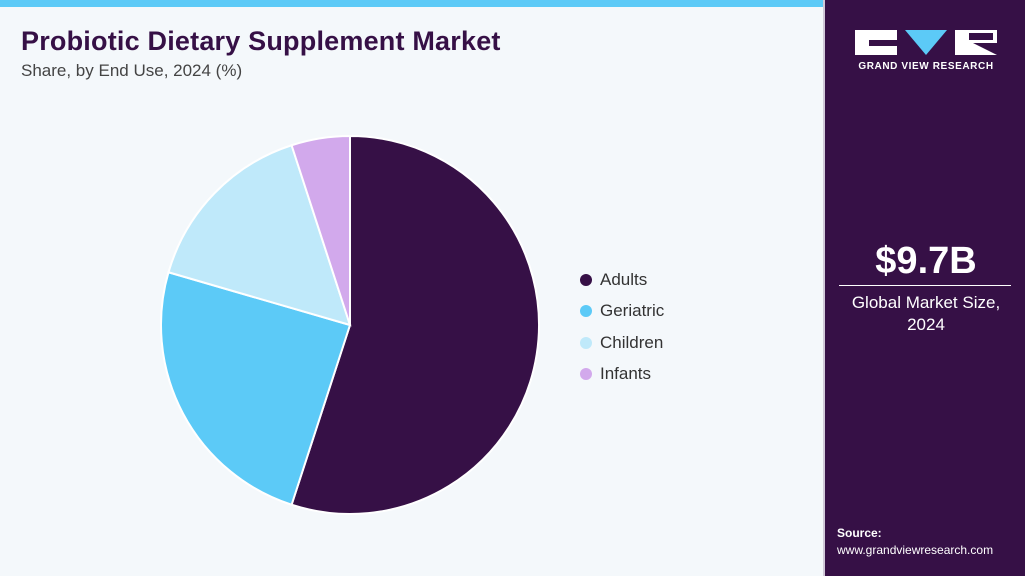 Image resolution: width=1025 pixels, height=576 pixels. I want to click on market-size-label: Global Market Size, 2024, so click(925, 314).